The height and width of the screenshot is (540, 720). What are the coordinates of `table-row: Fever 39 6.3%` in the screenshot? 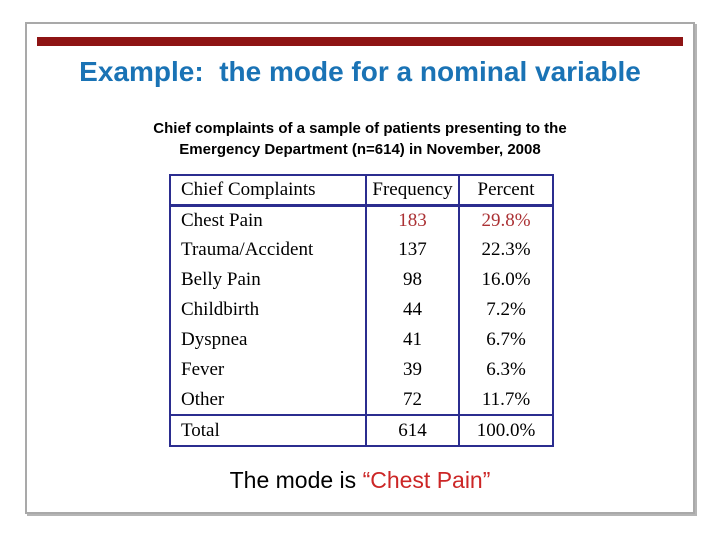 It's located at (361, 370).